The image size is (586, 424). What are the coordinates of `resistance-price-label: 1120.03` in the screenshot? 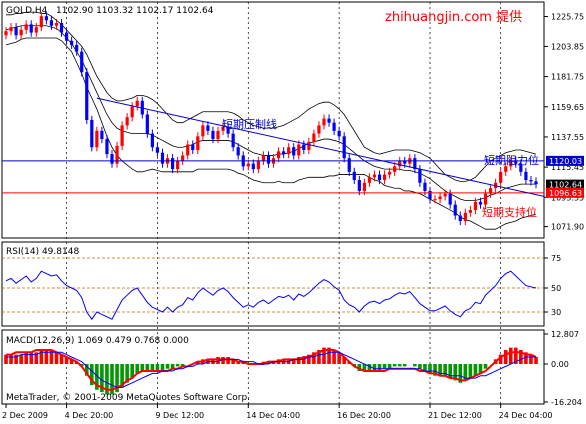 It's located at (565, 161).